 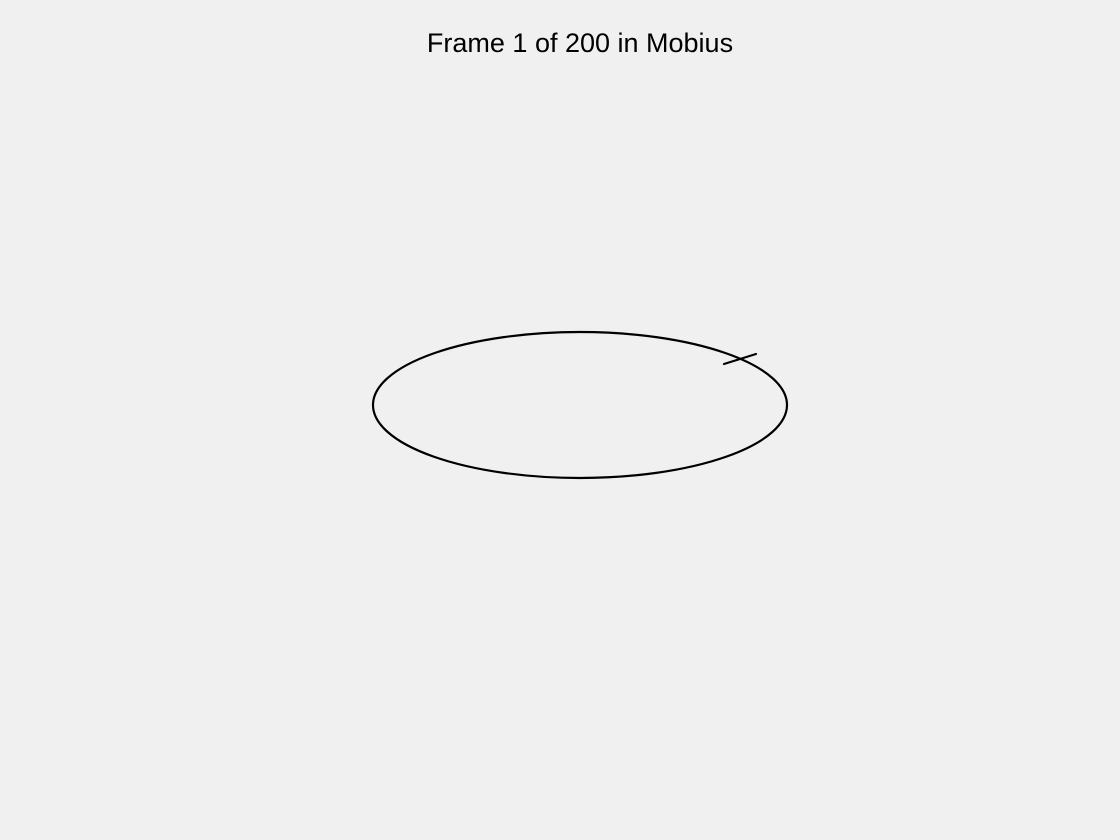 I want to click on mobius-twist-marker-icon, so click(x=740, y=359).